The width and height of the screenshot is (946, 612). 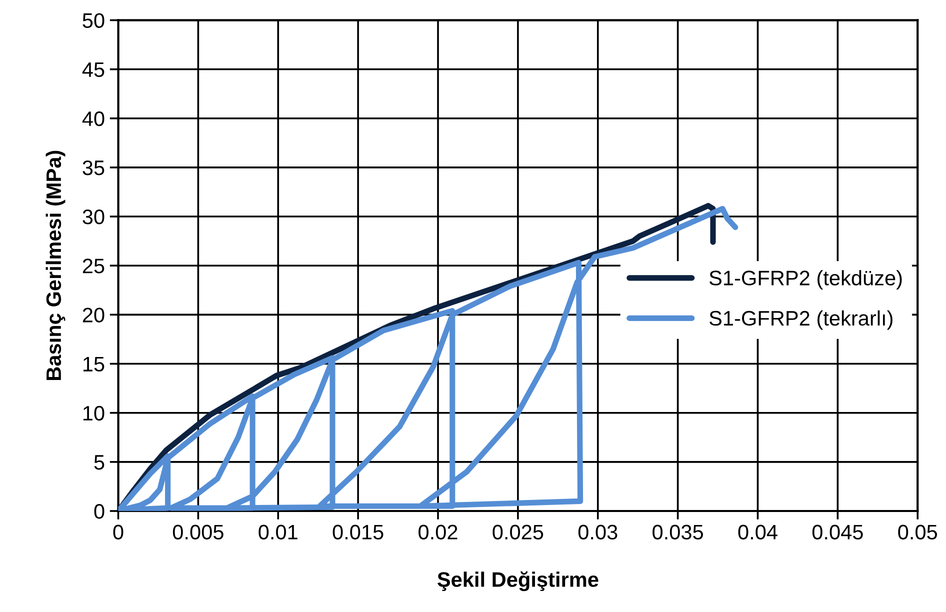 I want to click on y-tick-label: 35, so click(x=93, y=168).